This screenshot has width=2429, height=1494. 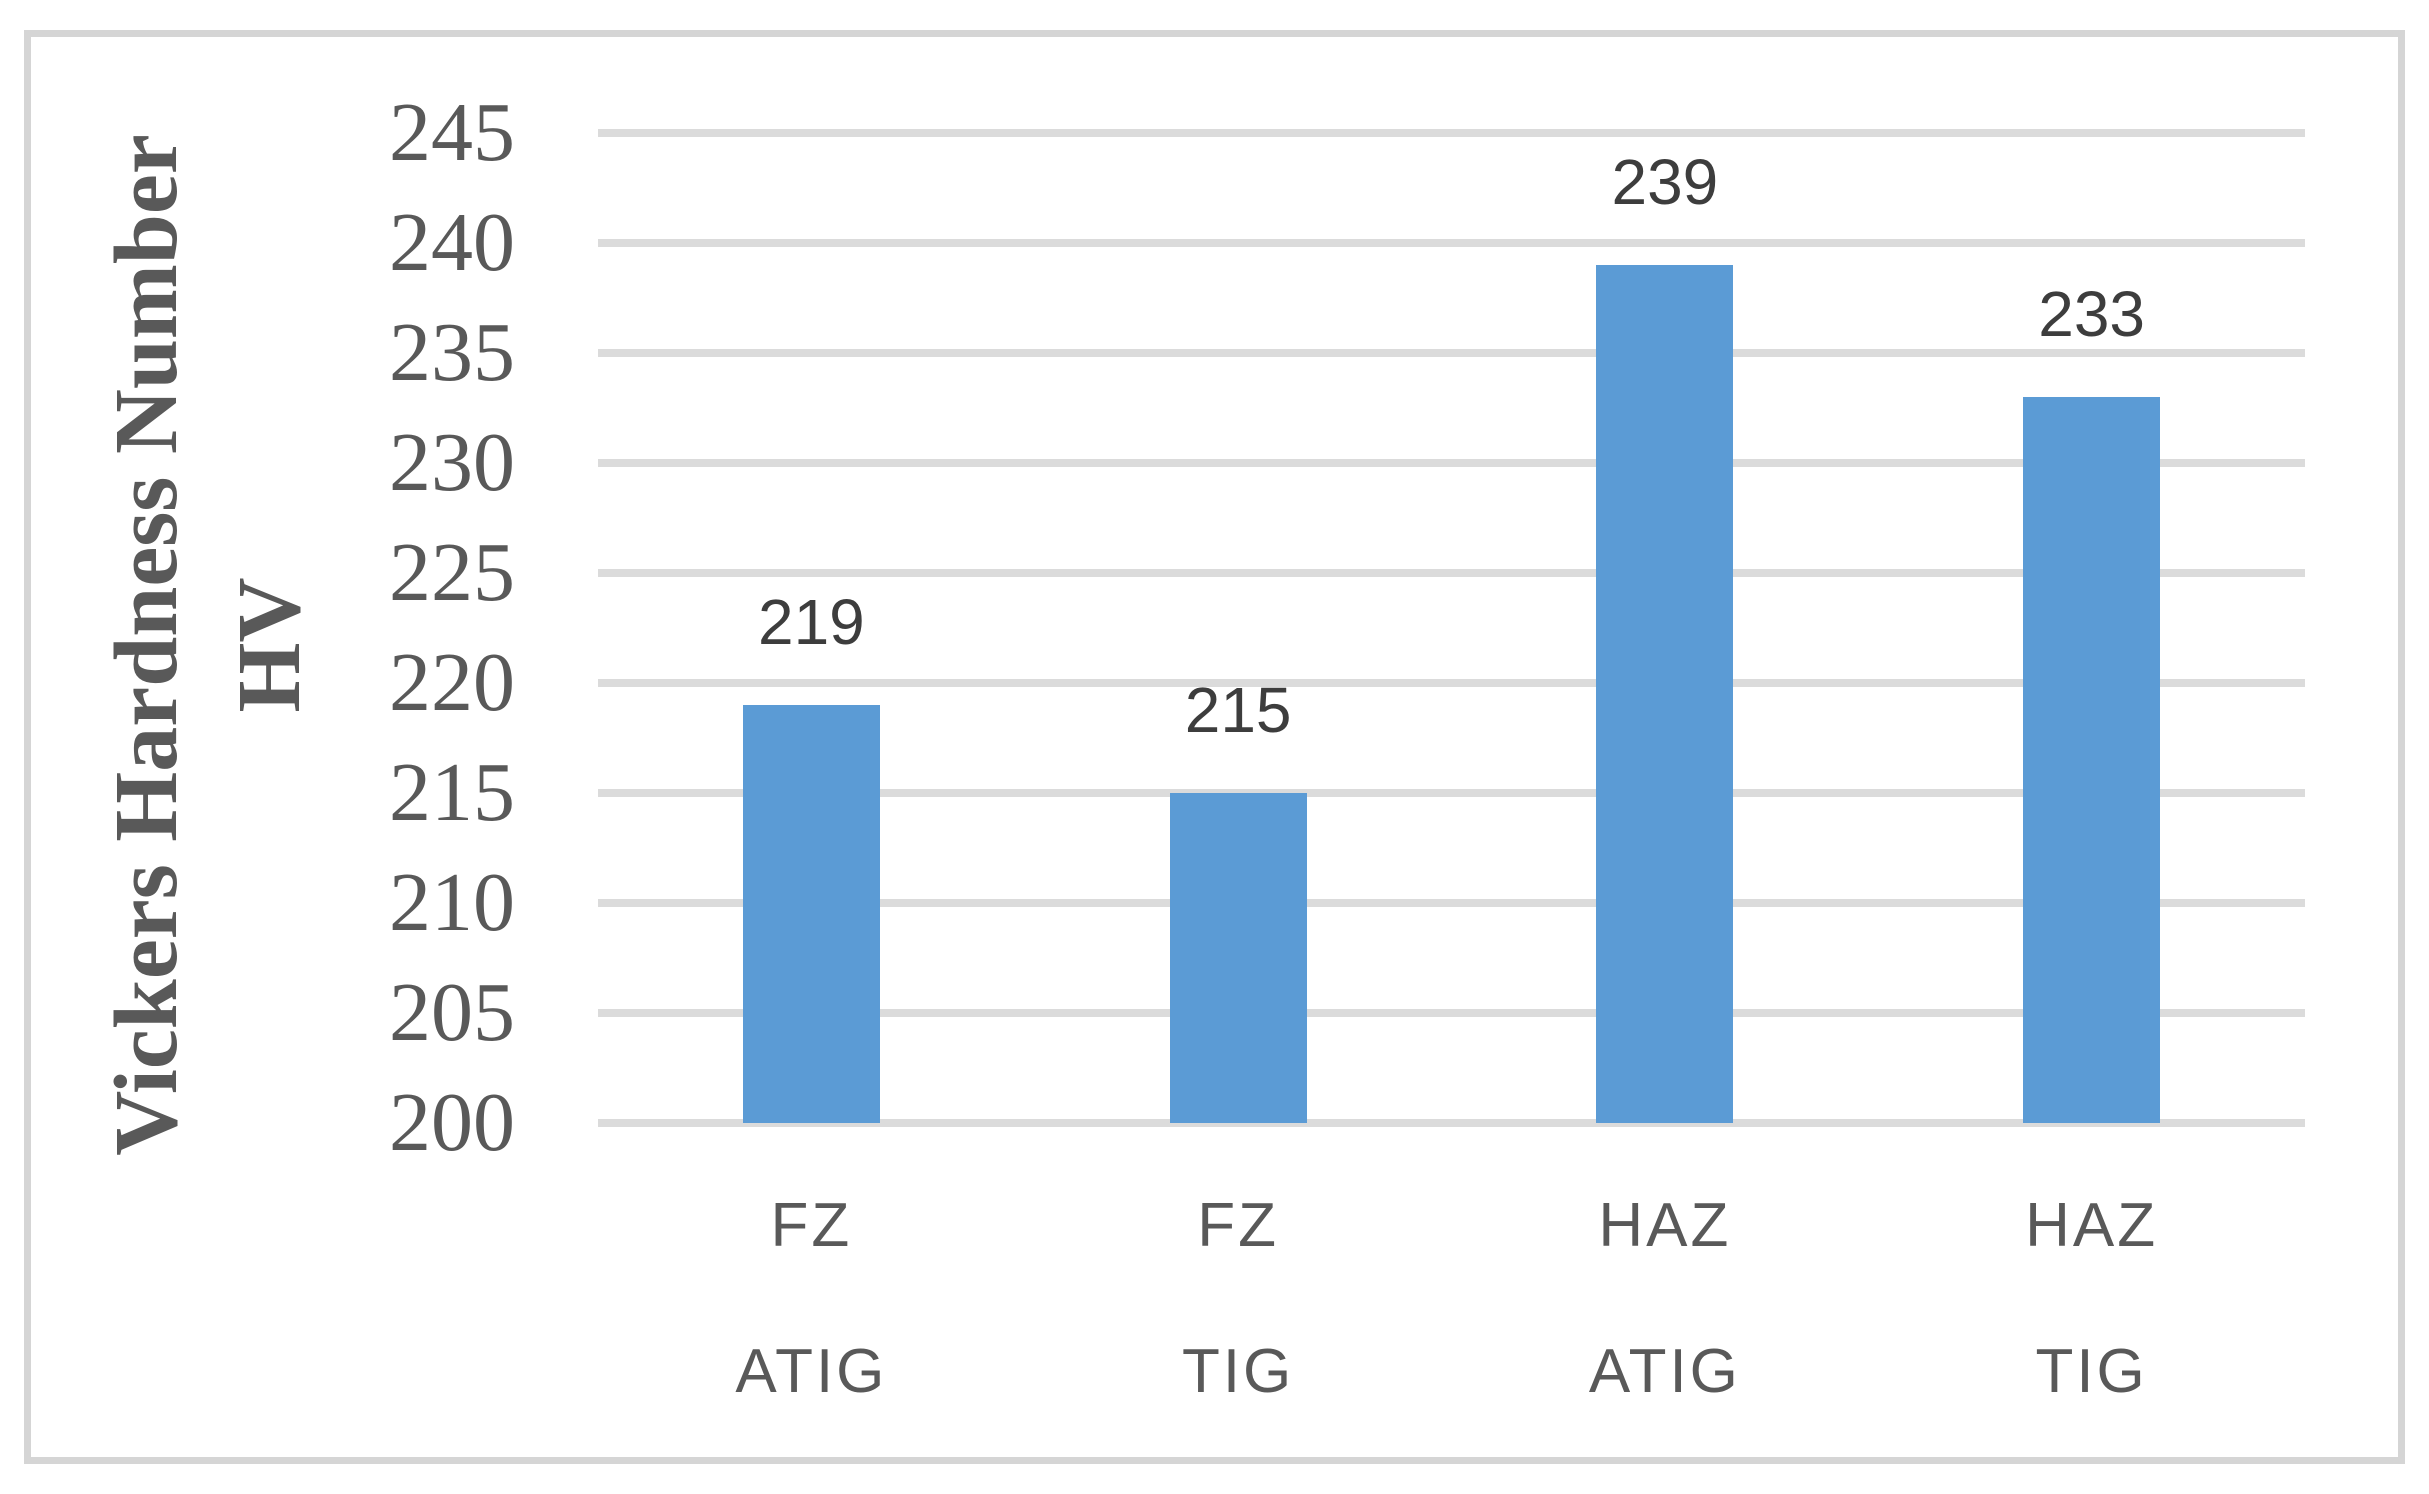 I want to click on y-tick-label: 230, so click(x=452, y=462).